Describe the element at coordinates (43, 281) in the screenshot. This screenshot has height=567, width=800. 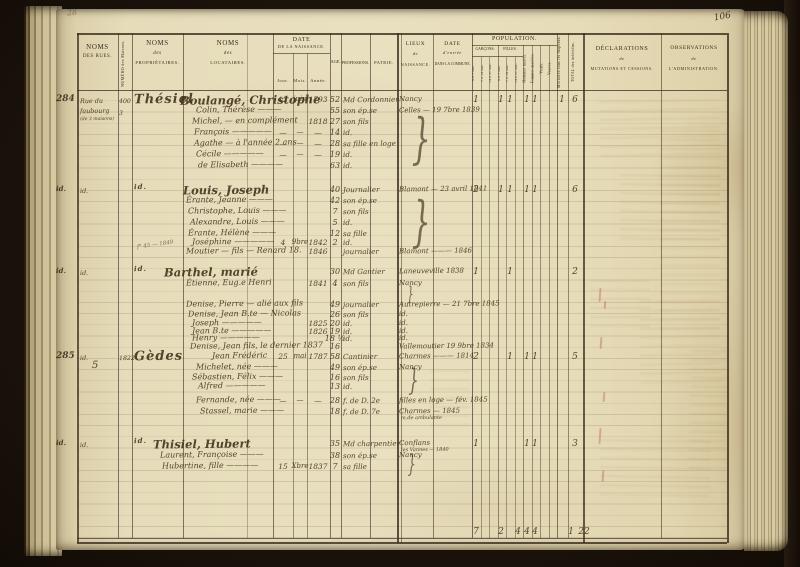
I see `binding-left` at that location.